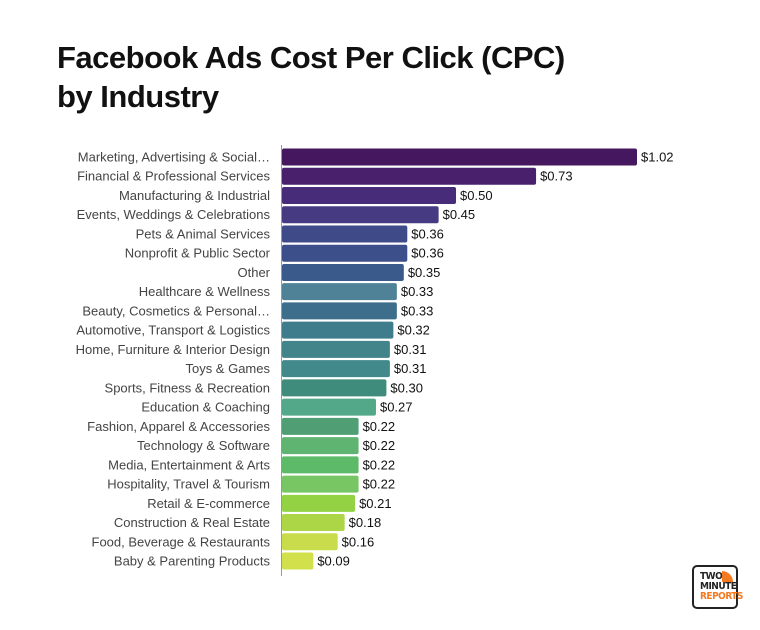  What do you see at coordinates (476, 195) in the screenshot?
I see `value-label: $0.50` at bounding box center [476, 195].